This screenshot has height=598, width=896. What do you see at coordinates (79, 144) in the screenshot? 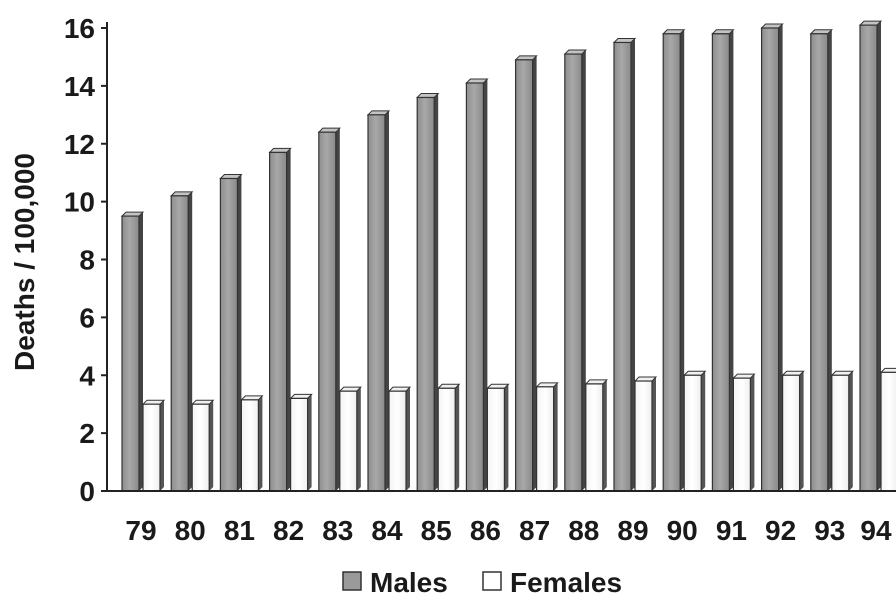
I see `y-tick-label: 12` at bounding box center [79, 144].